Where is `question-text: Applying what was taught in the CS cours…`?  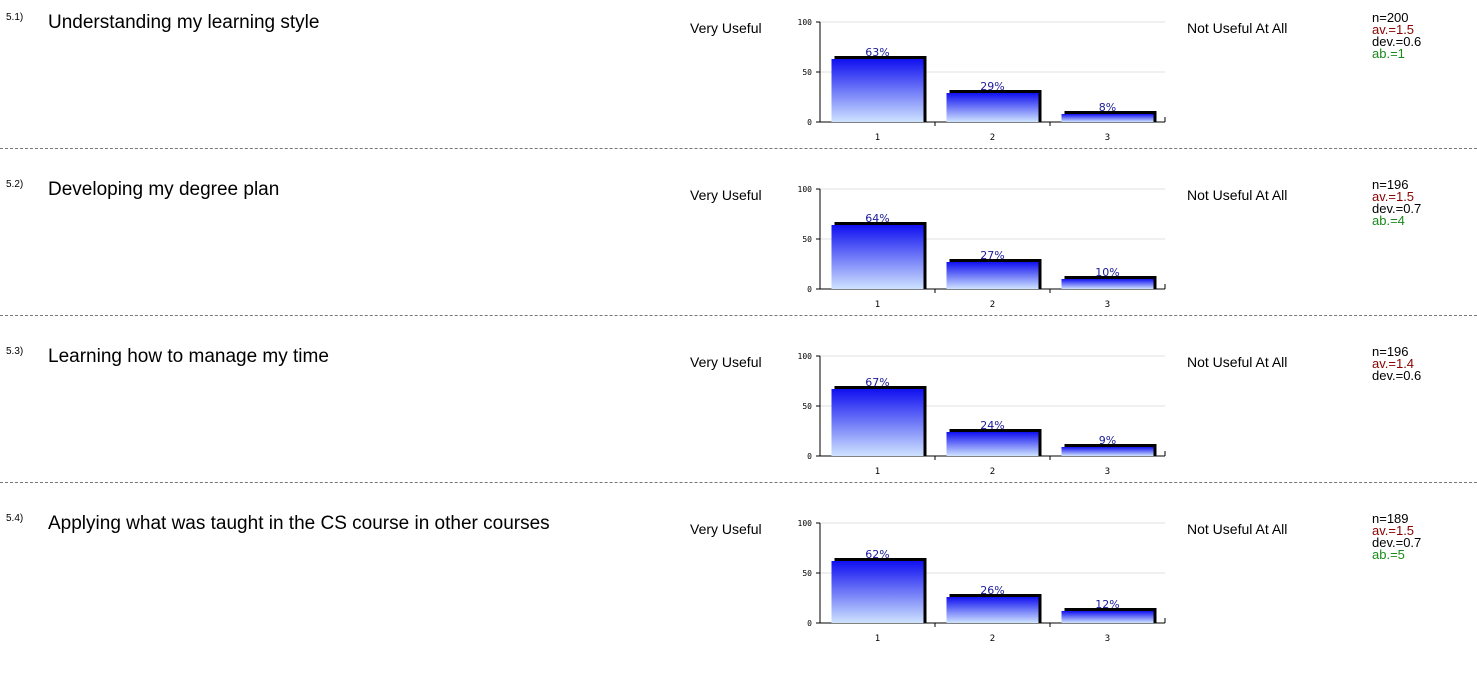 question-text: Applying what was taught in the CS cours… is located at coordinates (299, 523).